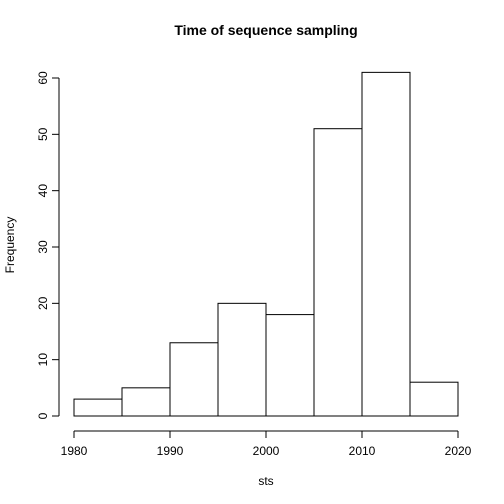 This screenshot has height=504, width=504. Describe the element at coordinates (43, 191) in the screenshot. I see `y-tick-label: 40` at that location.